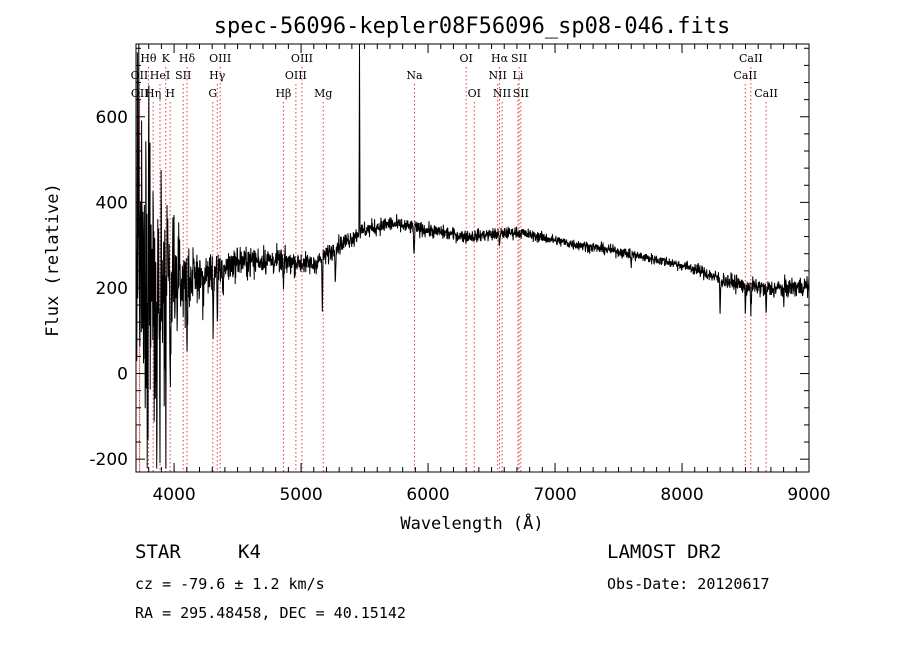  What do you see at coordinates (166, 58) in the screenshot?
I see `line-marker-label: K` at bounding box center [166, 58].